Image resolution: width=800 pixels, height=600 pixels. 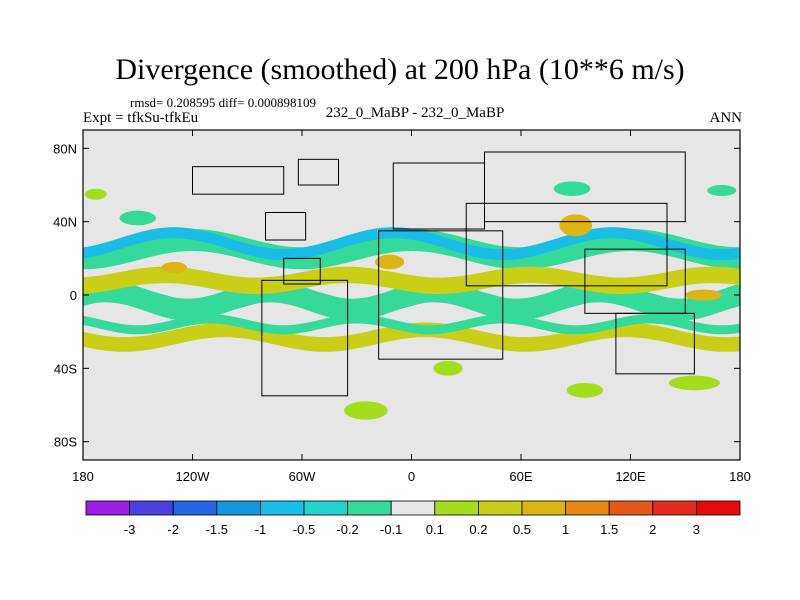 I want to click on colorbar-label-12: 2, so click(x=652, y=529).